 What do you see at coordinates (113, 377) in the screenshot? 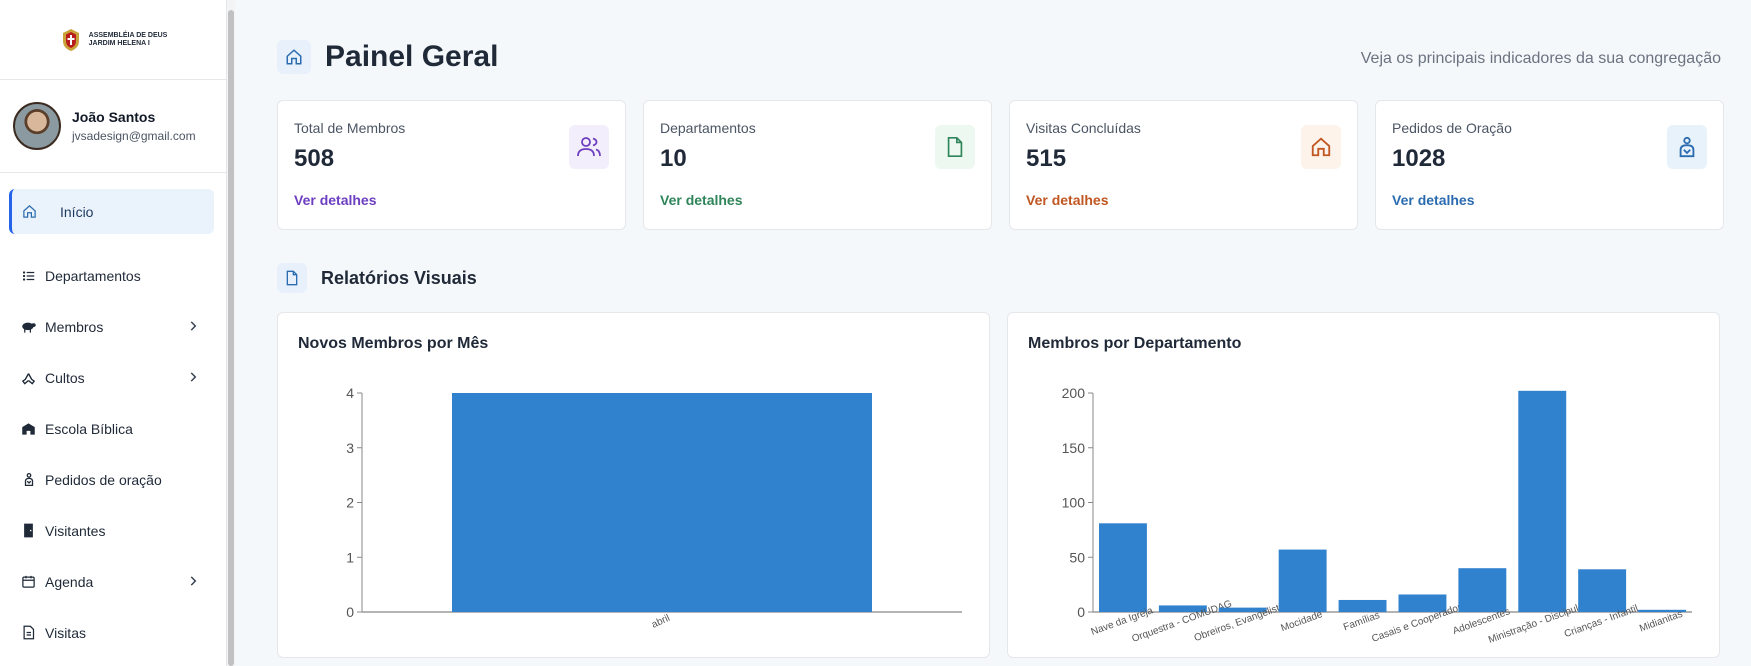
I see `sidebar-item-cultos: Cultos` at bounding box center [113, 377].